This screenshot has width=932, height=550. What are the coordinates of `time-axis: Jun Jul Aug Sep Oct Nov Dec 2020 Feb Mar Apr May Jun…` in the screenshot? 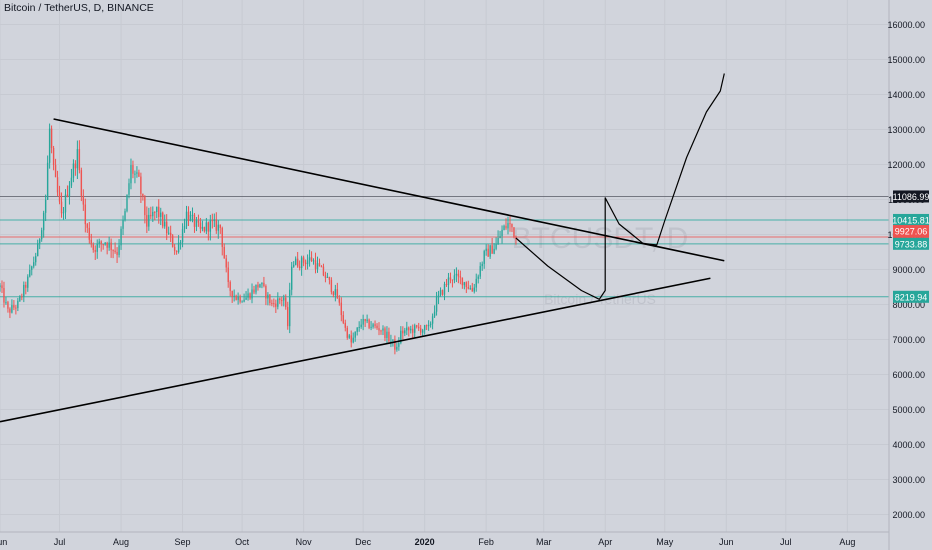 It's located at (427, 542).